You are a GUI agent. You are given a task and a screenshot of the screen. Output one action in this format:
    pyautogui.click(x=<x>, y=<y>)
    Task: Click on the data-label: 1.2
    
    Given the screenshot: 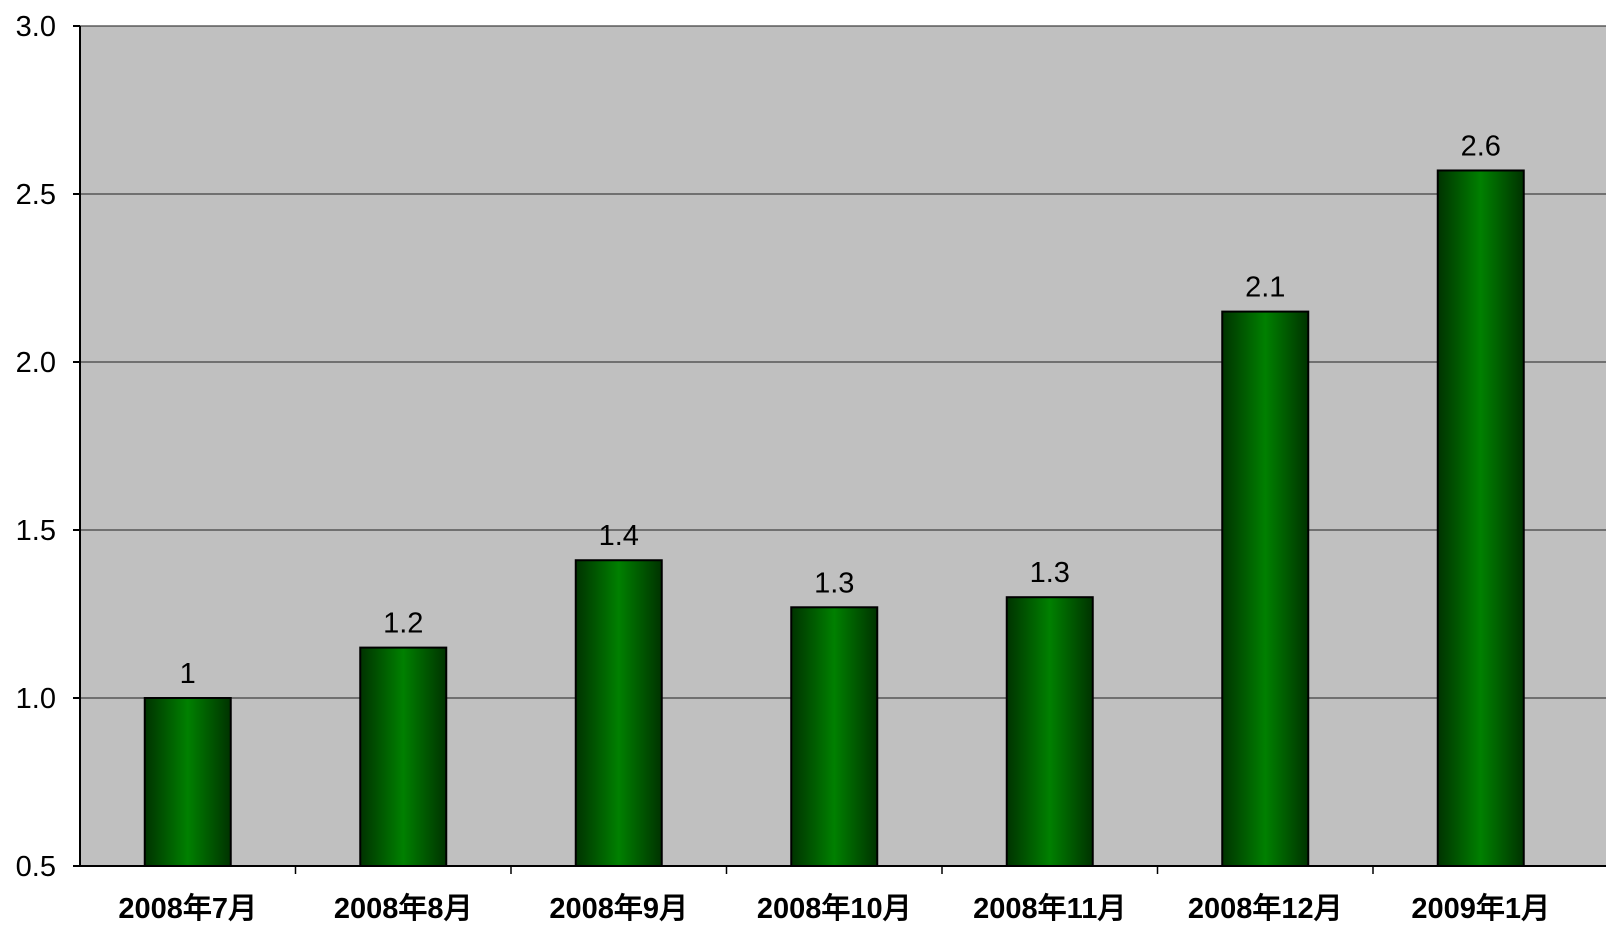 What is the action you would take?
    pyautogui.click(x=403, y=624)
    